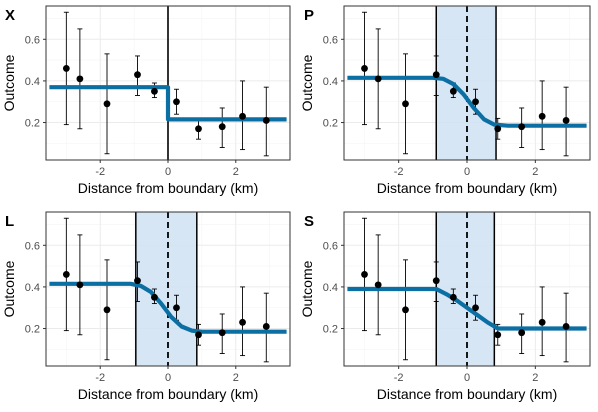  Describe the element at coordinates (309, 15) in the screenshot. I see `panel-tag: P` at that location.